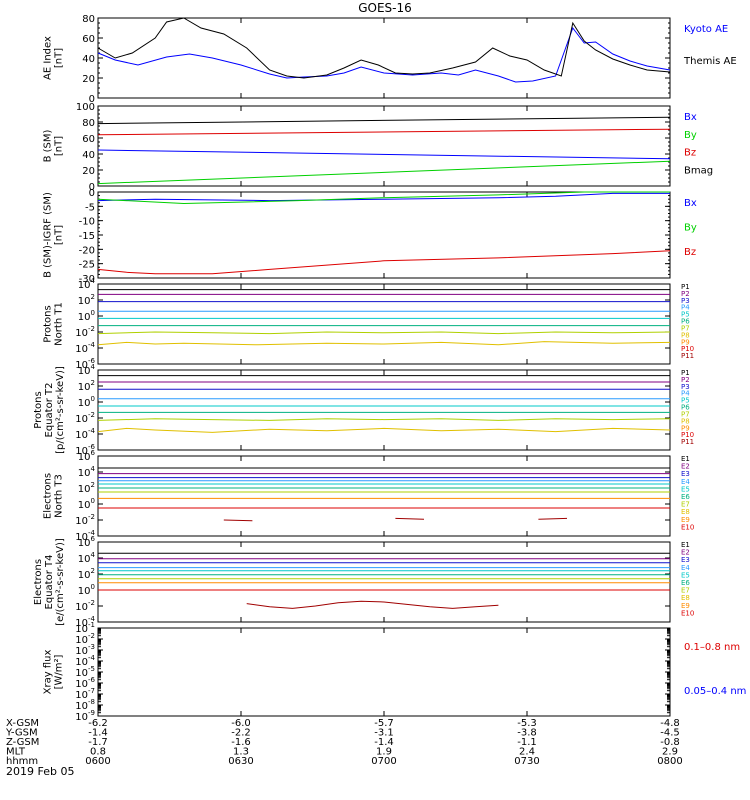  Describe the element at coordinates (712, 647) in the screenshot. I see `legend-0-1-0-8-nm: 0.1–0.8 nm` at that location.